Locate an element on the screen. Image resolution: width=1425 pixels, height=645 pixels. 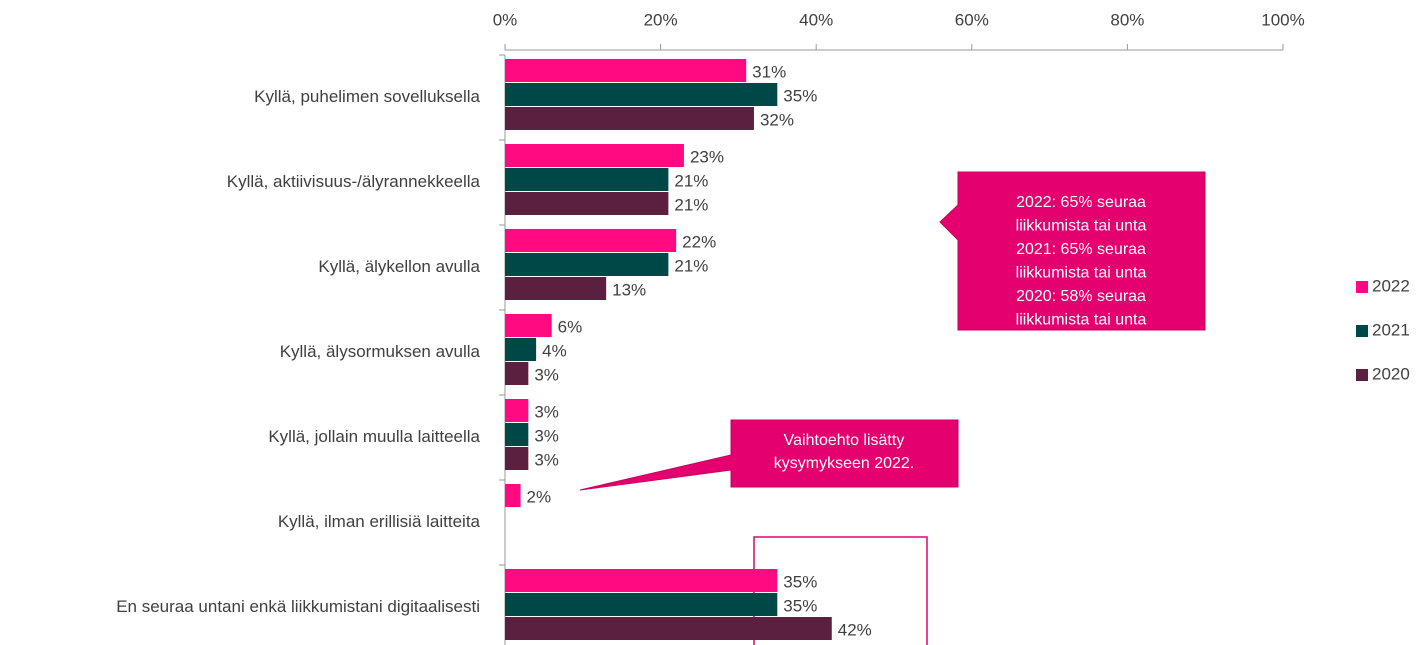
x-tick-label: 40% is located at coordinates (816, 19).